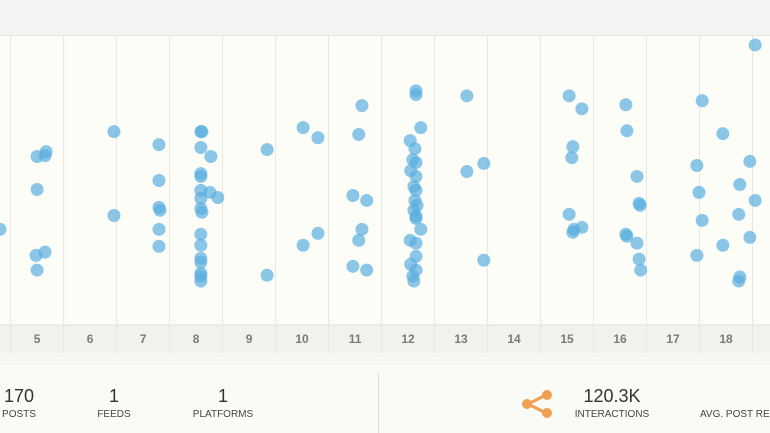  I want to click on stat: AVG. POST RES, so click(735, 413).